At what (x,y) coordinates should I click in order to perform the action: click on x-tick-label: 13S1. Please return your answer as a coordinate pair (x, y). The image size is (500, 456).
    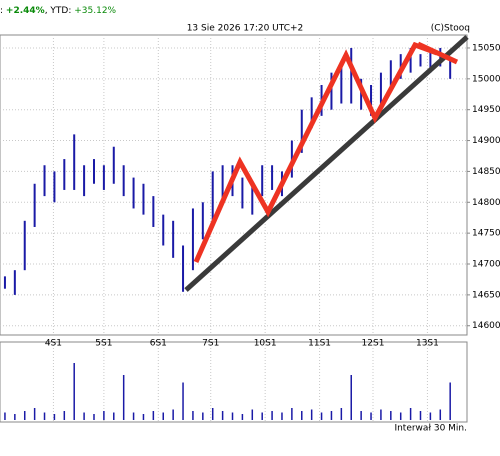
    Looking at the image, I should click on (427, 344).